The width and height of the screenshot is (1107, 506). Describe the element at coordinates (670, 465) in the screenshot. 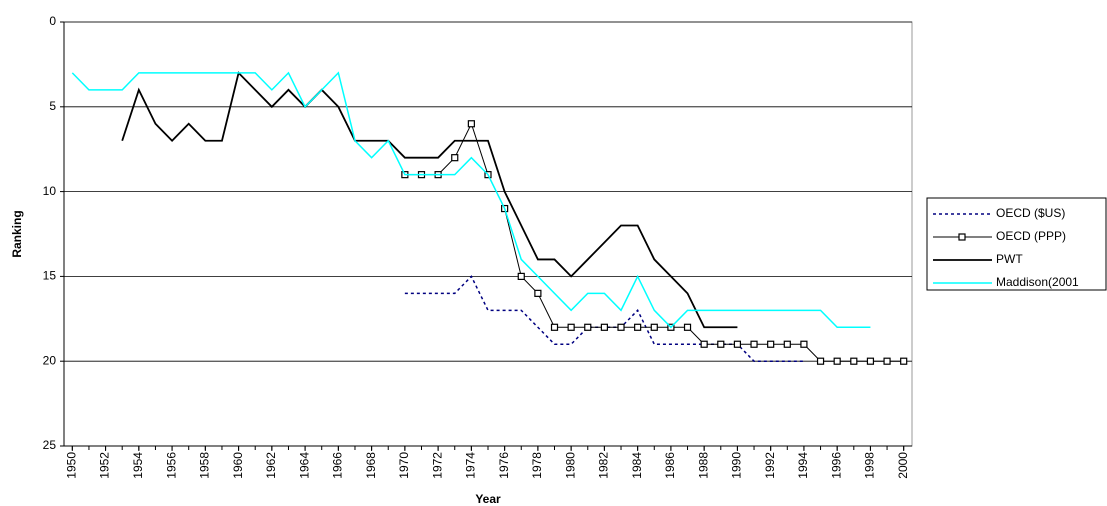

I see `x-tick-label: 1986` at that location.